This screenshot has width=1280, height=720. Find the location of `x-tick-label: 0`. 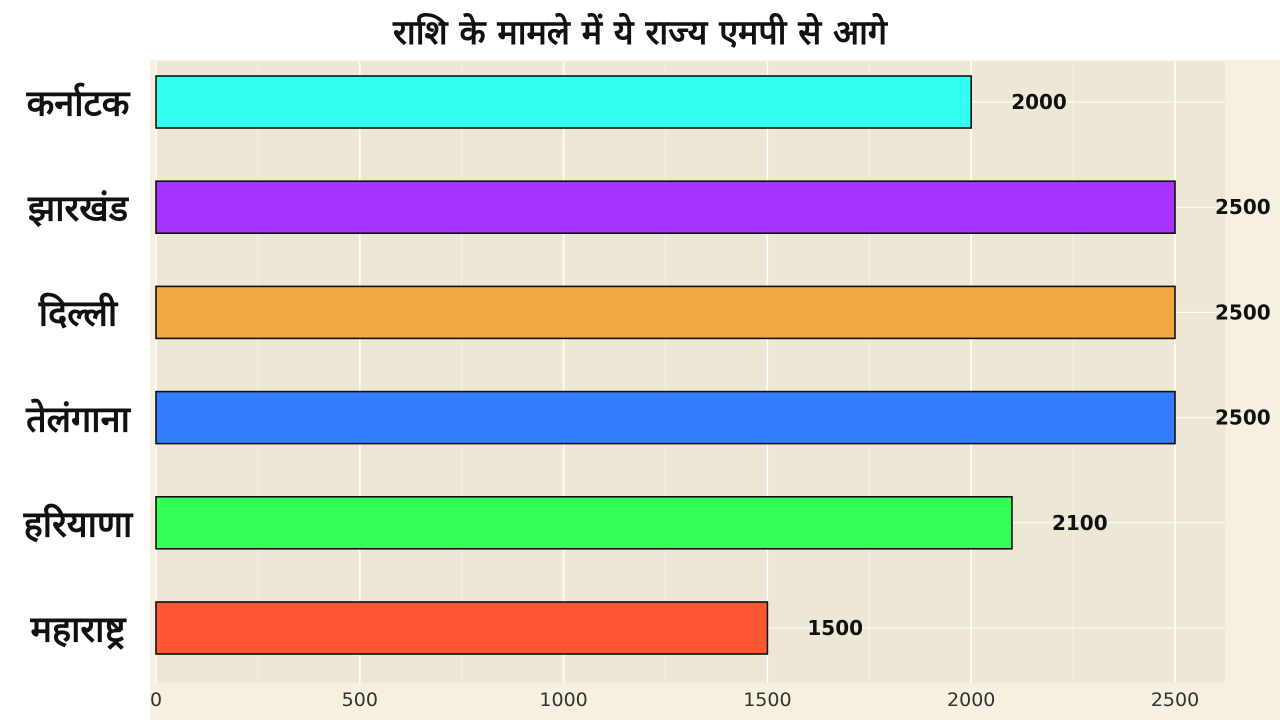

x-tick-label: 0 is located at coordinates (156, 700).